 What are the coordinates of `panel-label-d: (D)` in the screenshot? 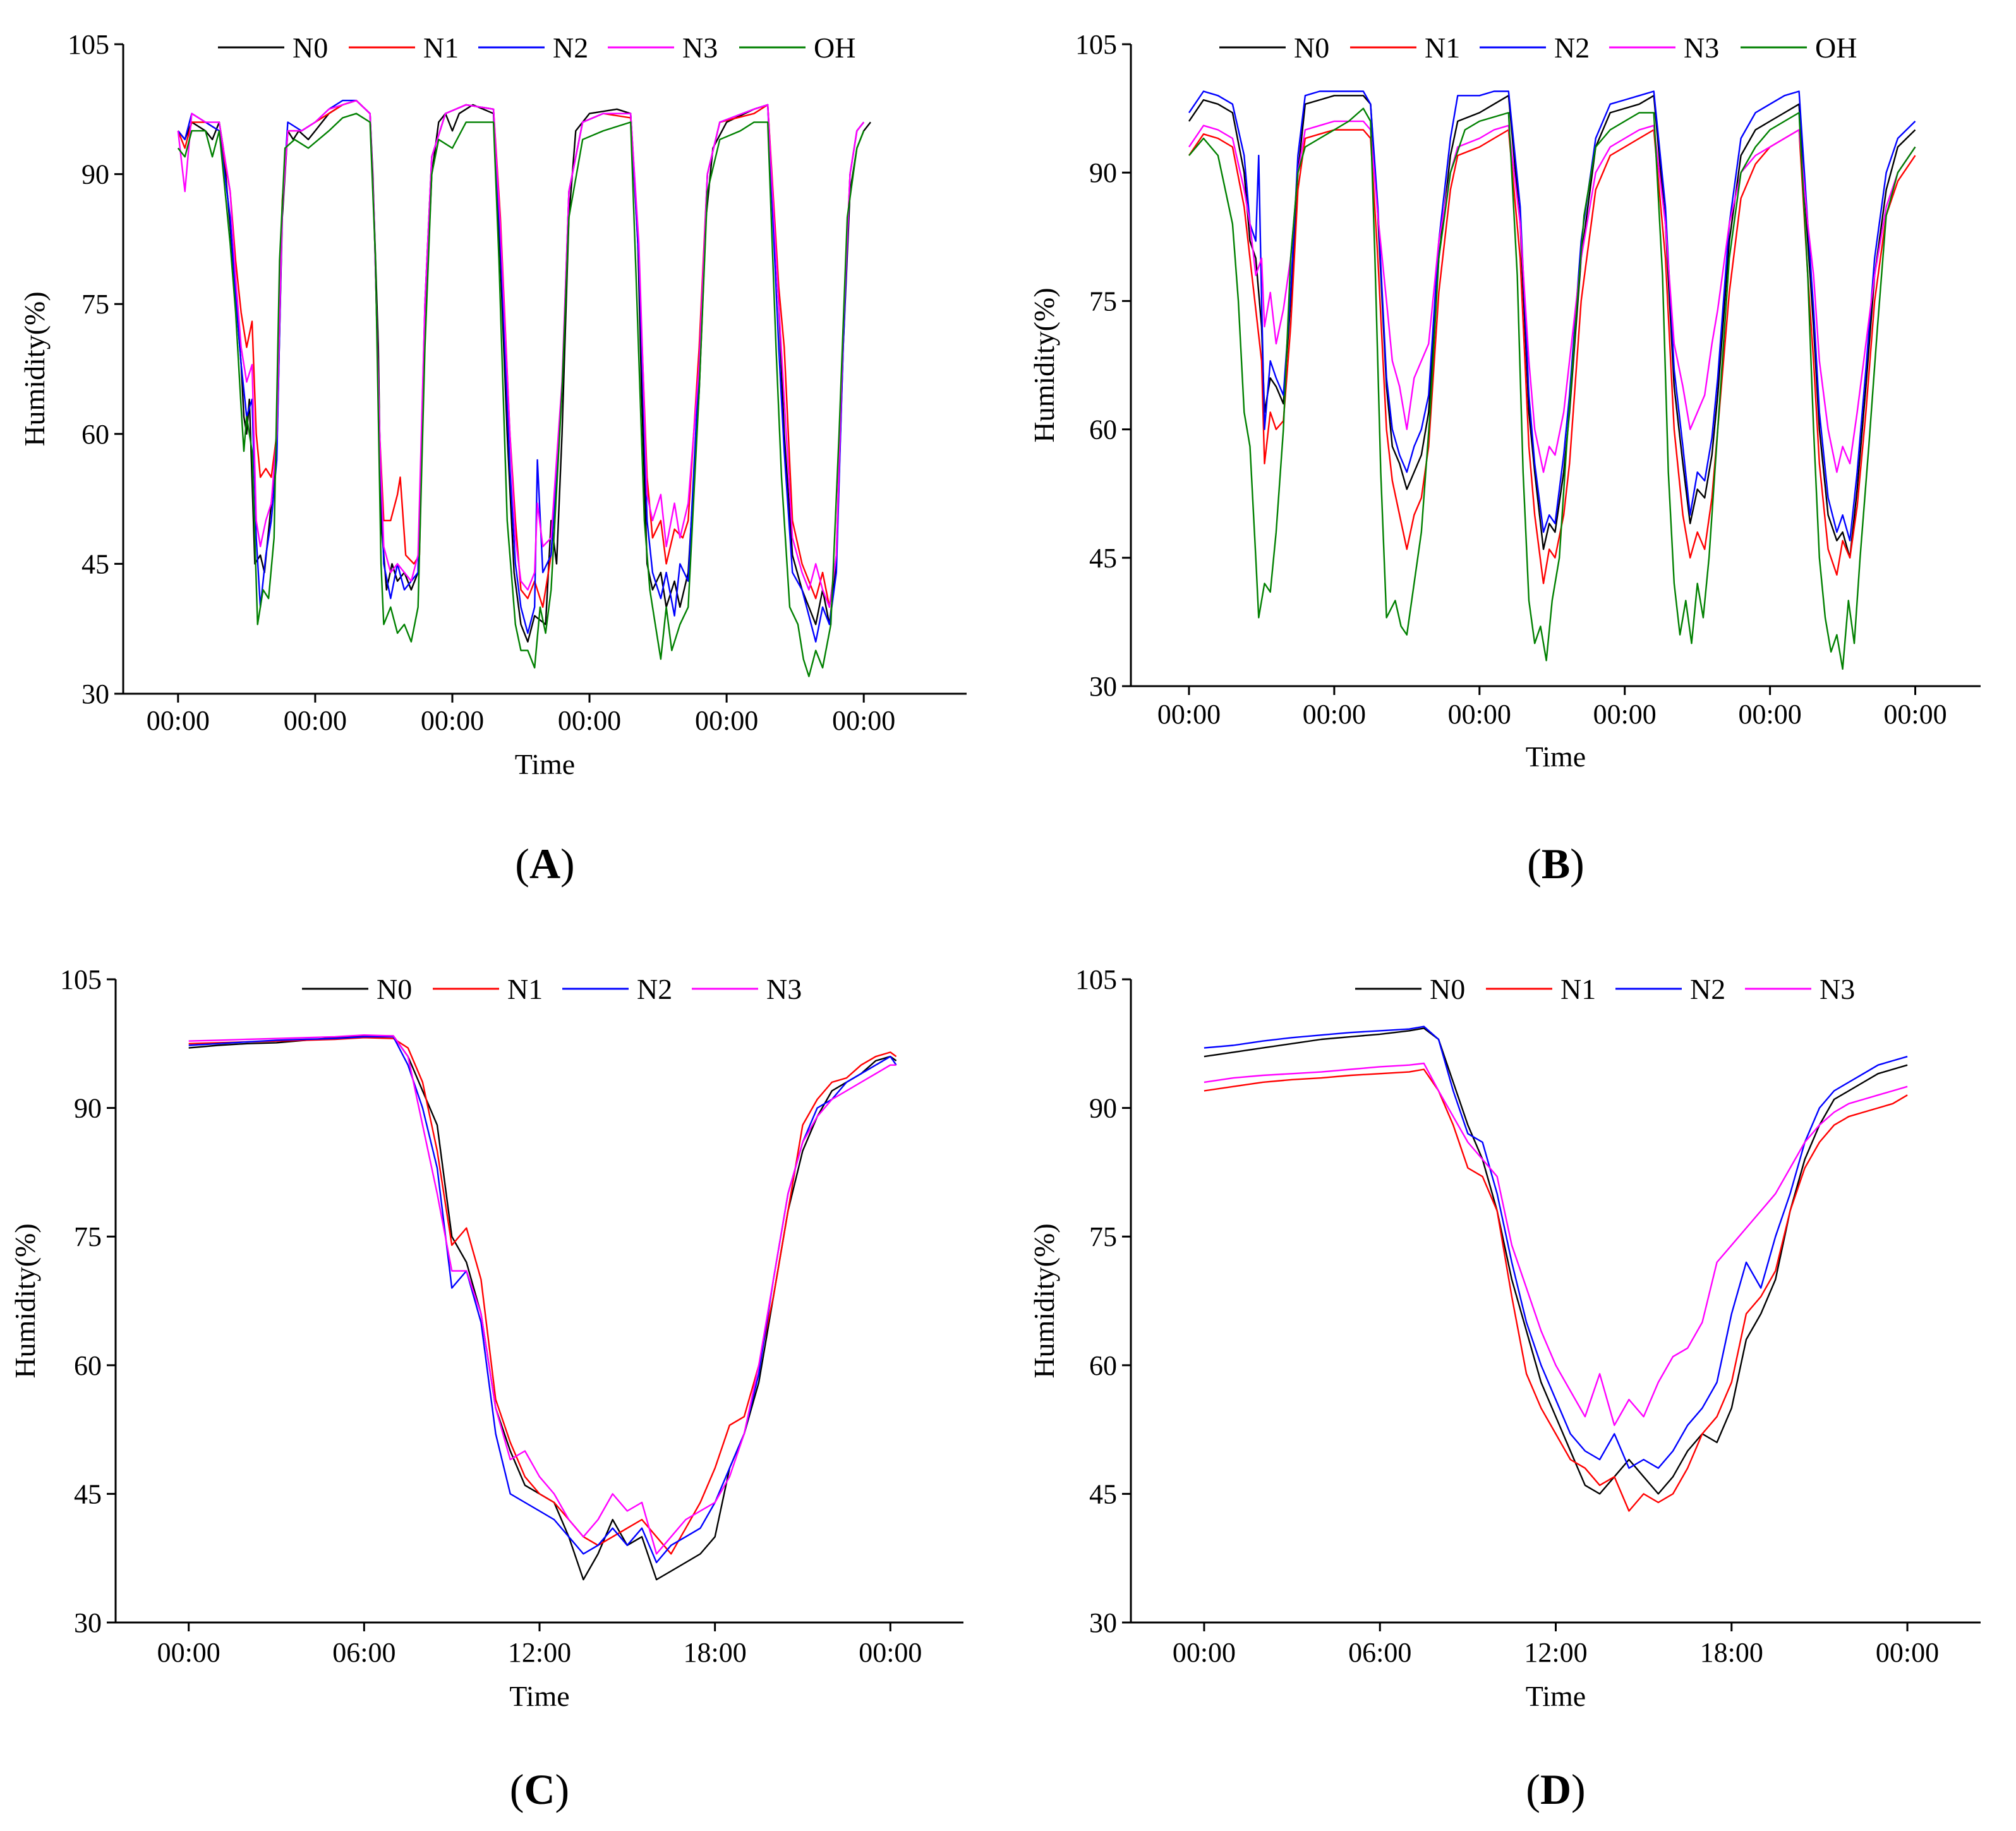 It's located at (1555, 1789).